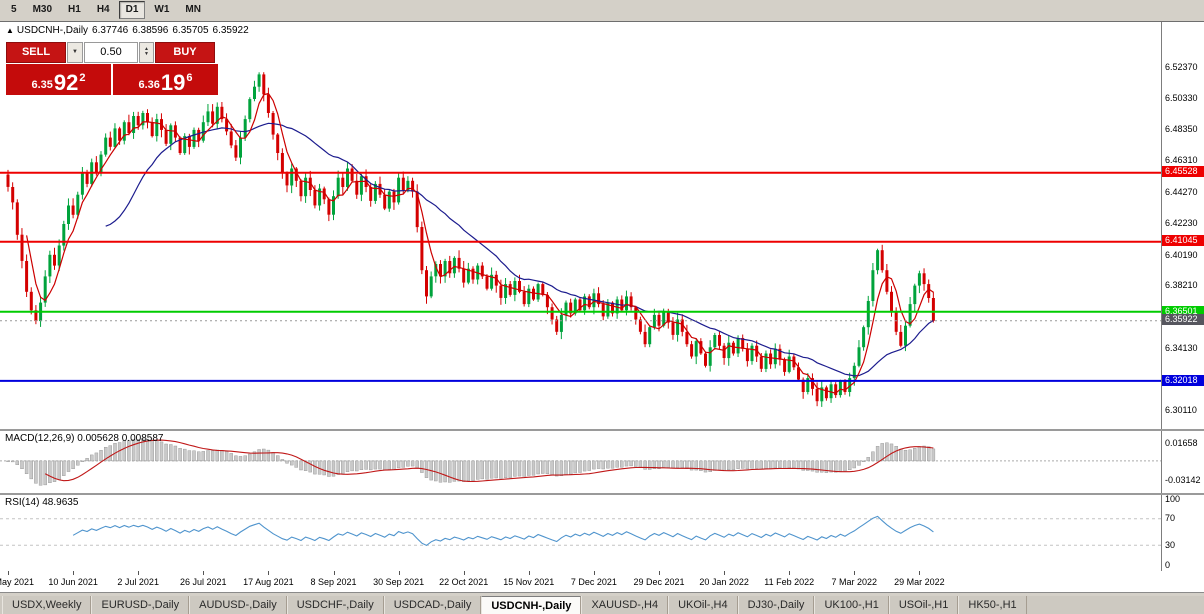 This screenshot has width=1204, height=614. I want to click on macd-splitter, so click(602, 429).